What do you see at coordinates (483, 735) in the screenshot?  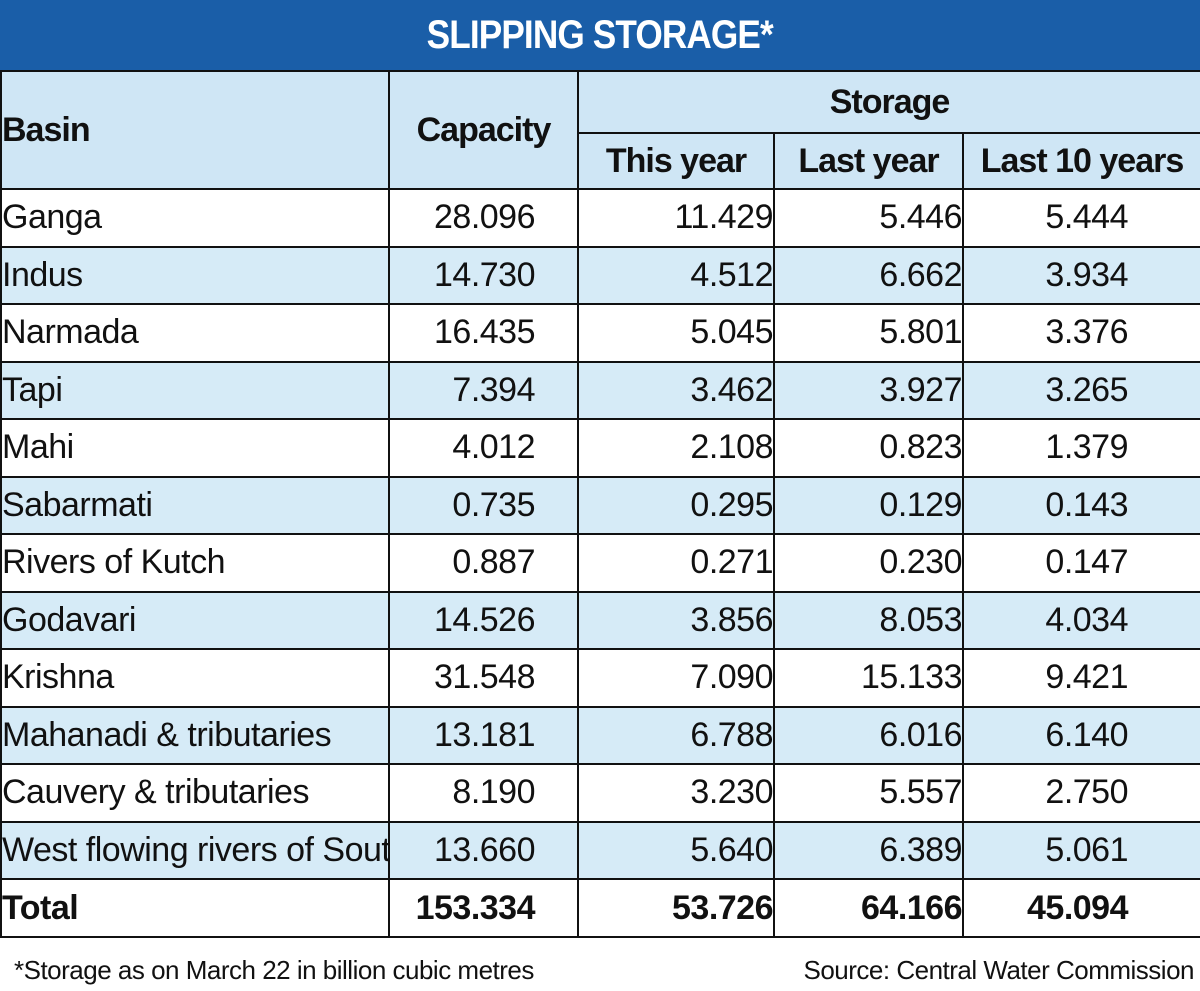 I see `cell-capacity: 13.181` at bounding box center [483, 735].